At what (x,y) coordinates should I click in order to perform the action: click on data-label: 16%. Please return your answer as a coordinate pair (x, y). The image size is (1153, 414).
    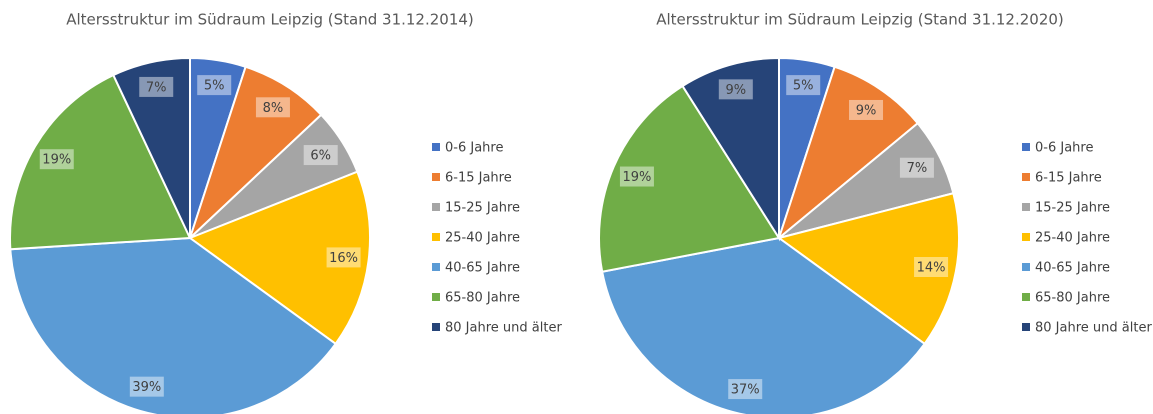
    Looking at the image, I should click on (343, 258).